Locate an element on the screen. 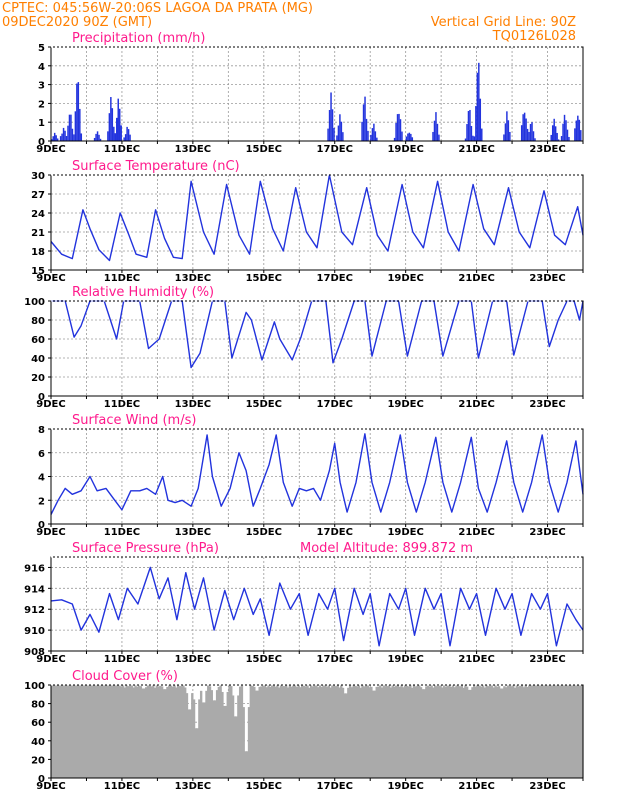 This screenshot has height=800, width=618. chart-subtitle-pressure: Model Altitude: 899.872 m is located at coordinates (386, 548).